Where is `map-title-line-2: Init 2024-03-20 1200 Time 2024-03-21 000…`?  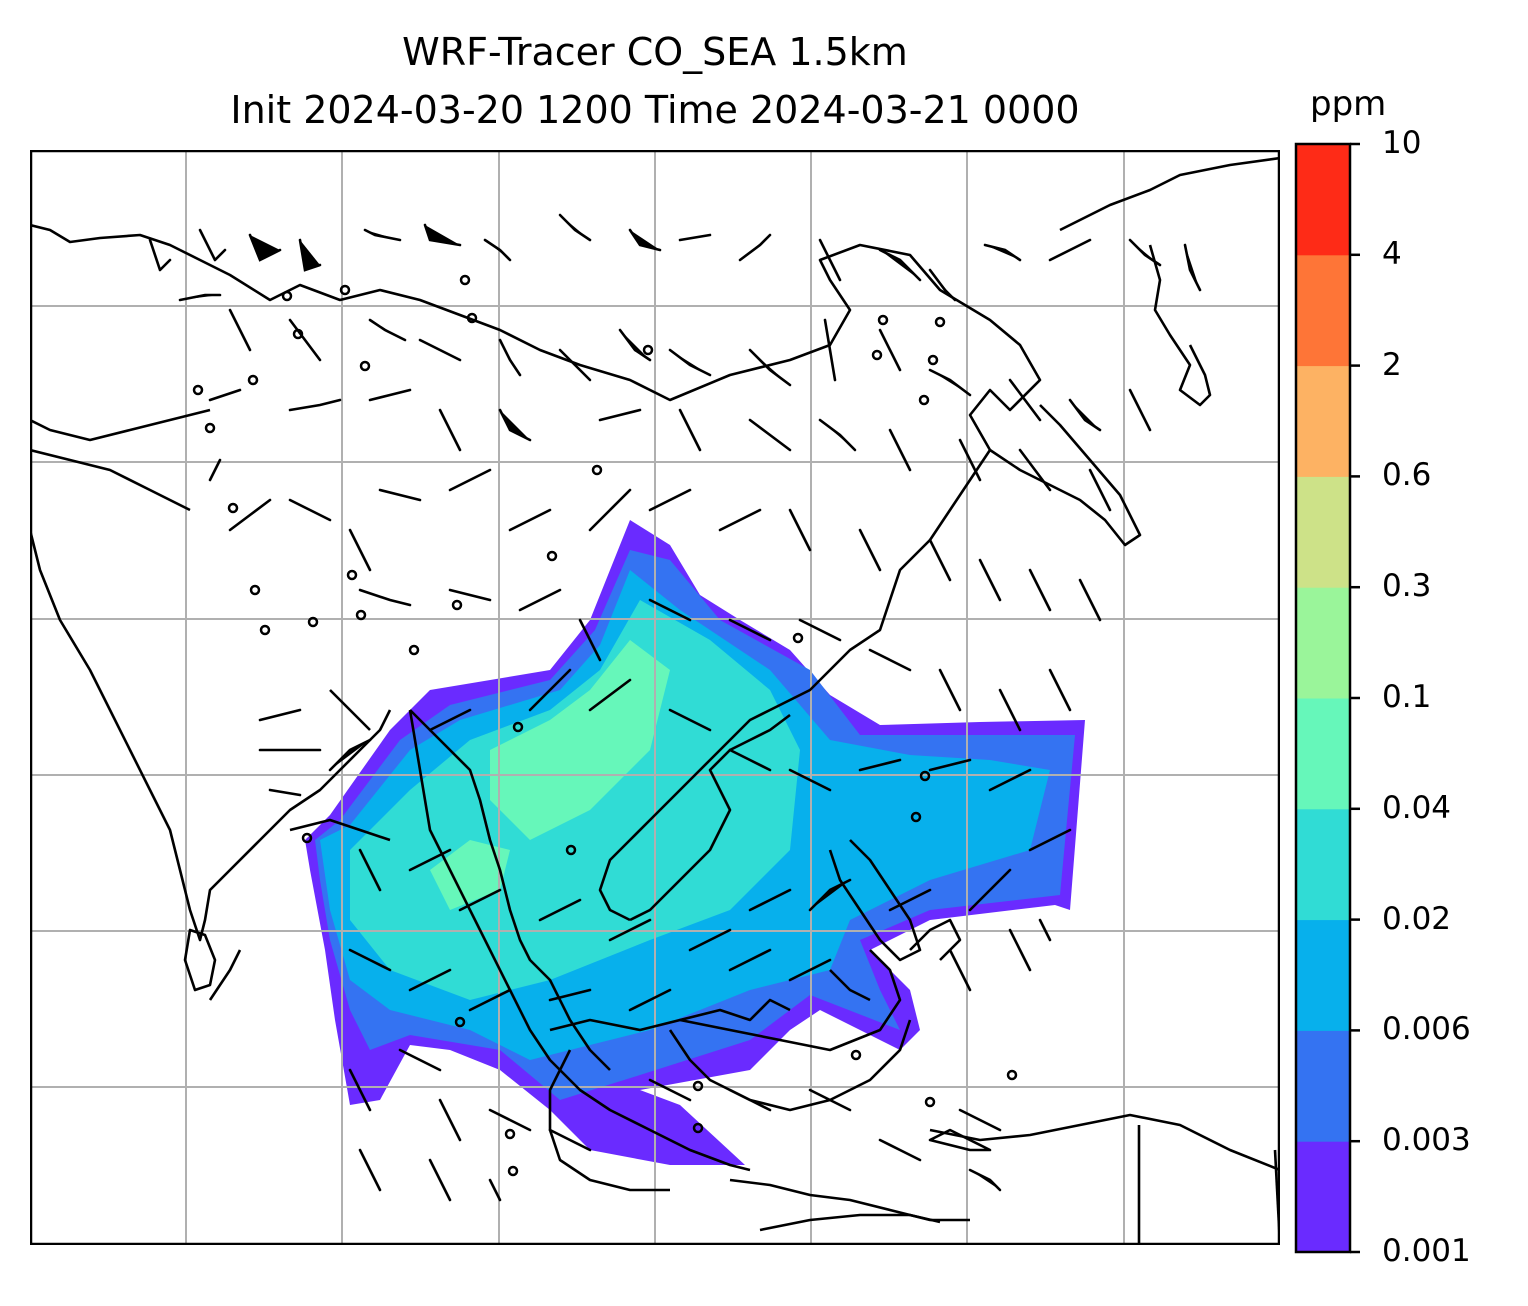 map-title-line-2: Init 2024-03-20 1200 Time 2024-03-21 000… is located at coordinates (655, 110).